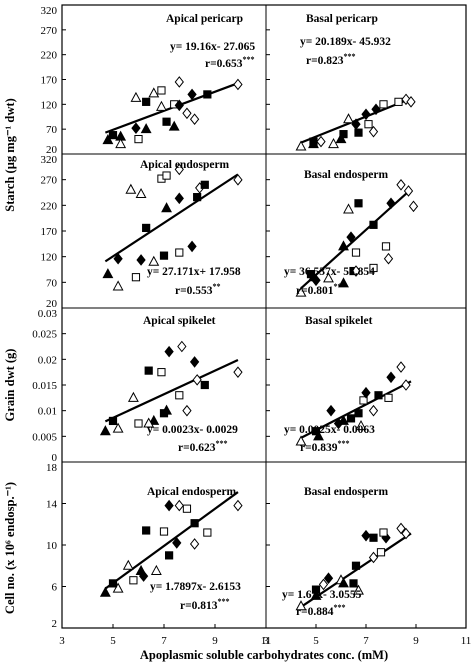 This screenshot has height=663, width=474. What do you see at coordinates (321, 610) in the screenshot?
I see `correlation-label: r=0.884***` at bounding box center [321, 610].